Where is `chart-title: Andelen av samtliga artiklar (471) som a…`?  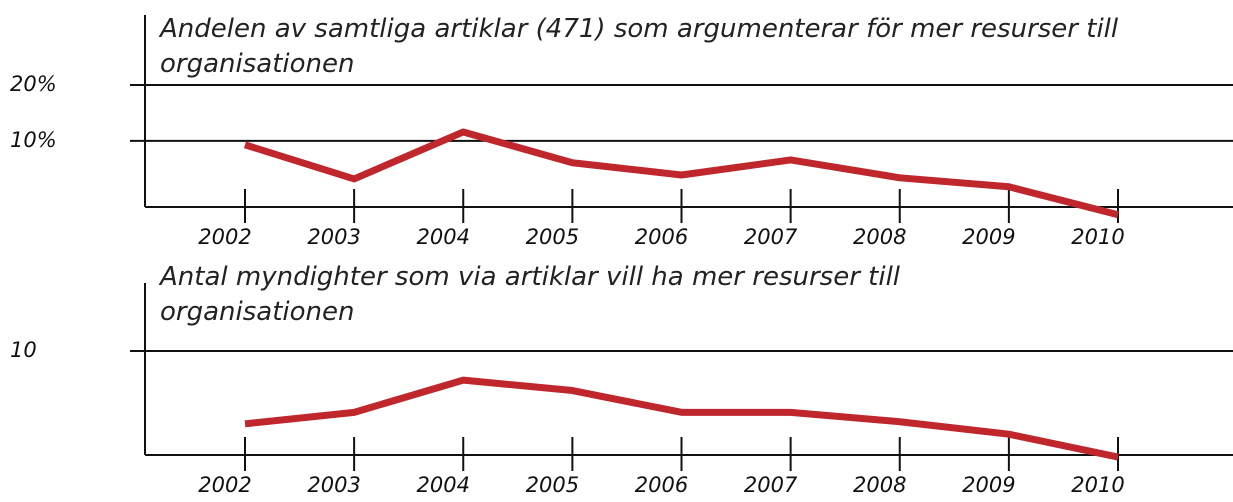
chart-title: Andelen av samtliga artiklar (471) som a… is located at coordinates (639, 46).